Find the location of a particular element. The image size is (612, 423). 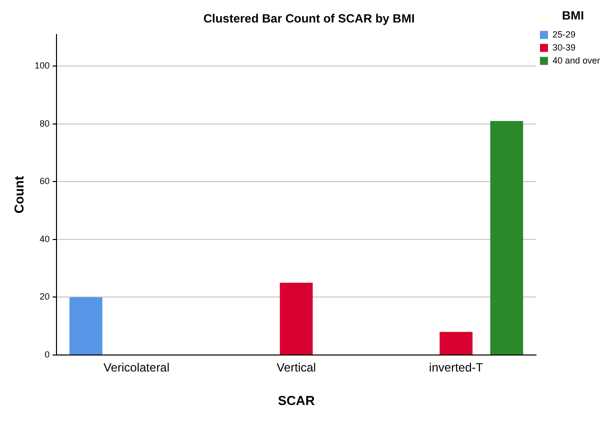

x-axis-title: SCAR is located at coordinates (297, 400).